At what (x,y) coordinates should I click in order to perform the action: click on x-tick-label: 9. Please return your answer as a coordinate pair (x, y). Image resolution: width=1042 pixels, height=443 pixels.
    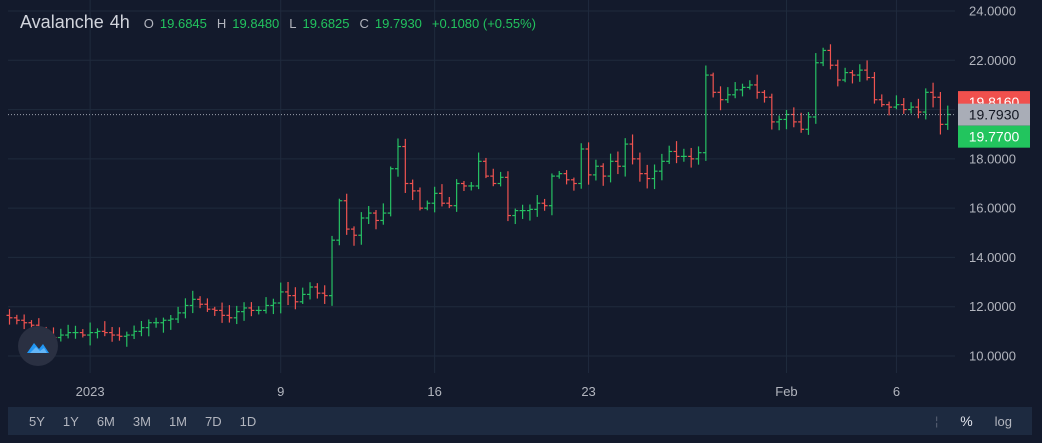
    Looking at the image, I should click on (280, 391).